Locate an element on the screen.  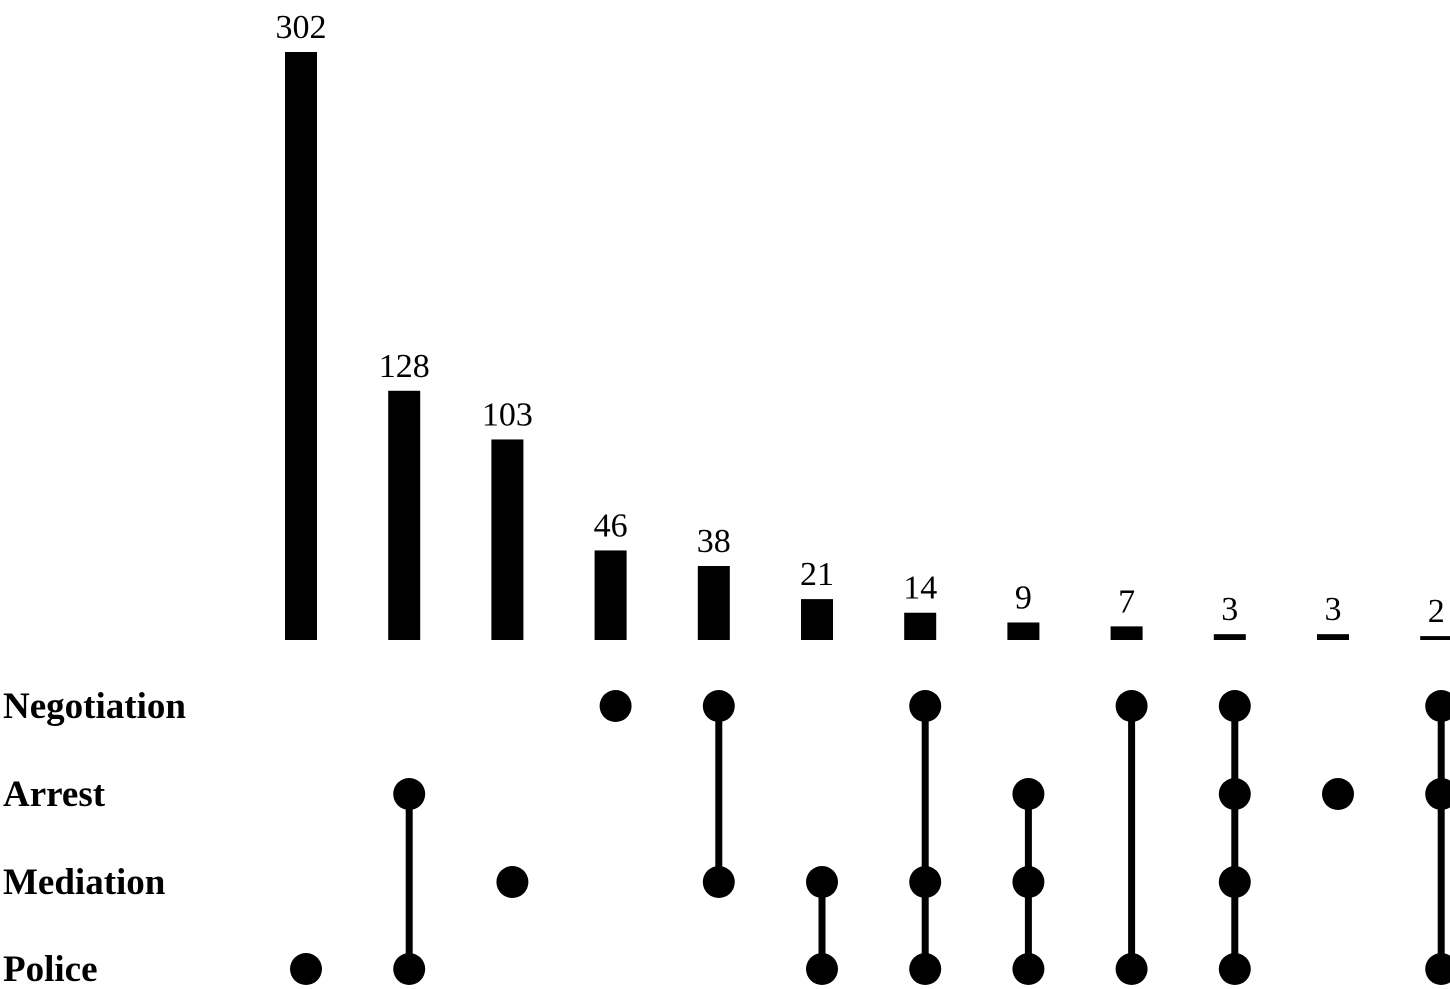
value-label: 46 is located at coordinates (611, 525).